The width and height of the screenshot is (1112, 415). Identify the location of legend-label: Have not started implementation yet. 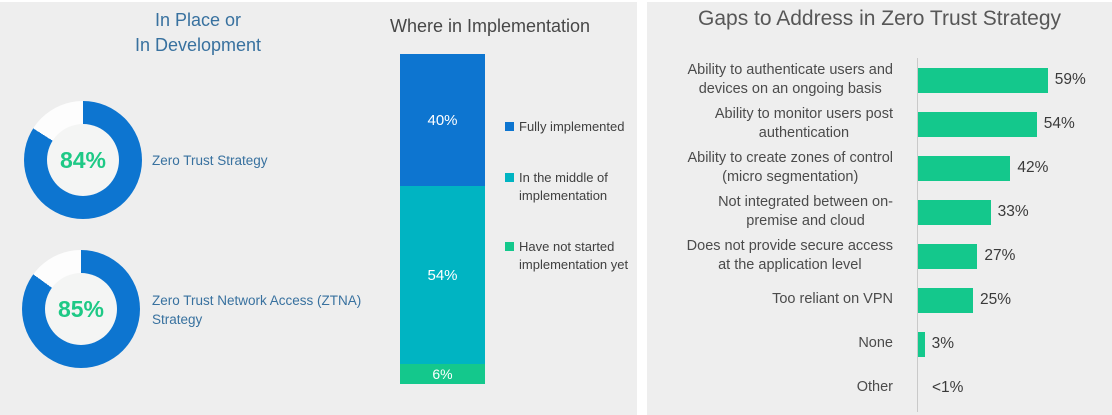
(574, 255).